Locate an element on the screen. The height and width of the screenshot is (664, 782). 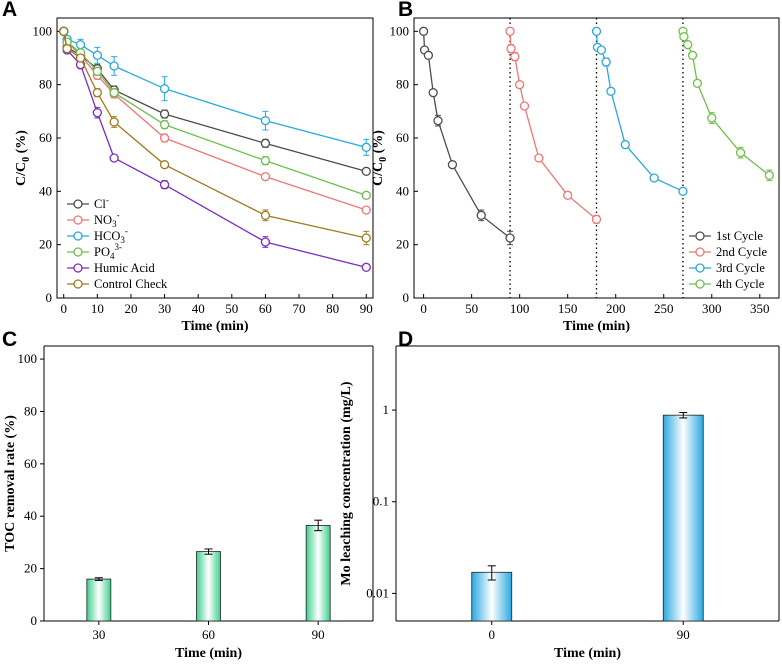
y-axis-label: TOC removal rate (%) is located at coordinates (10, 483).